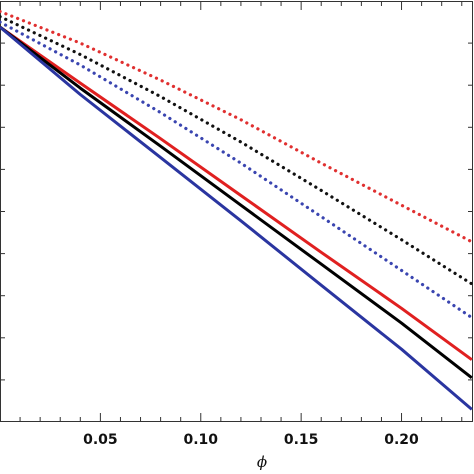 The image size is (474, 474). I want to click on x-tick-label: 0.20, so click(401, 440).